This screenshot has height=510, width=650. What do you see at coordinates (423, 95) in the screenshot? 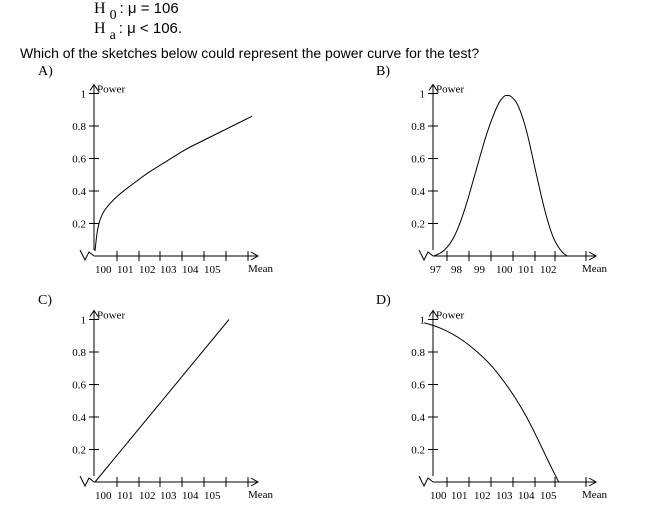
I see `chart-b-y-tick-label: 1` at bounding box center [423, 95].